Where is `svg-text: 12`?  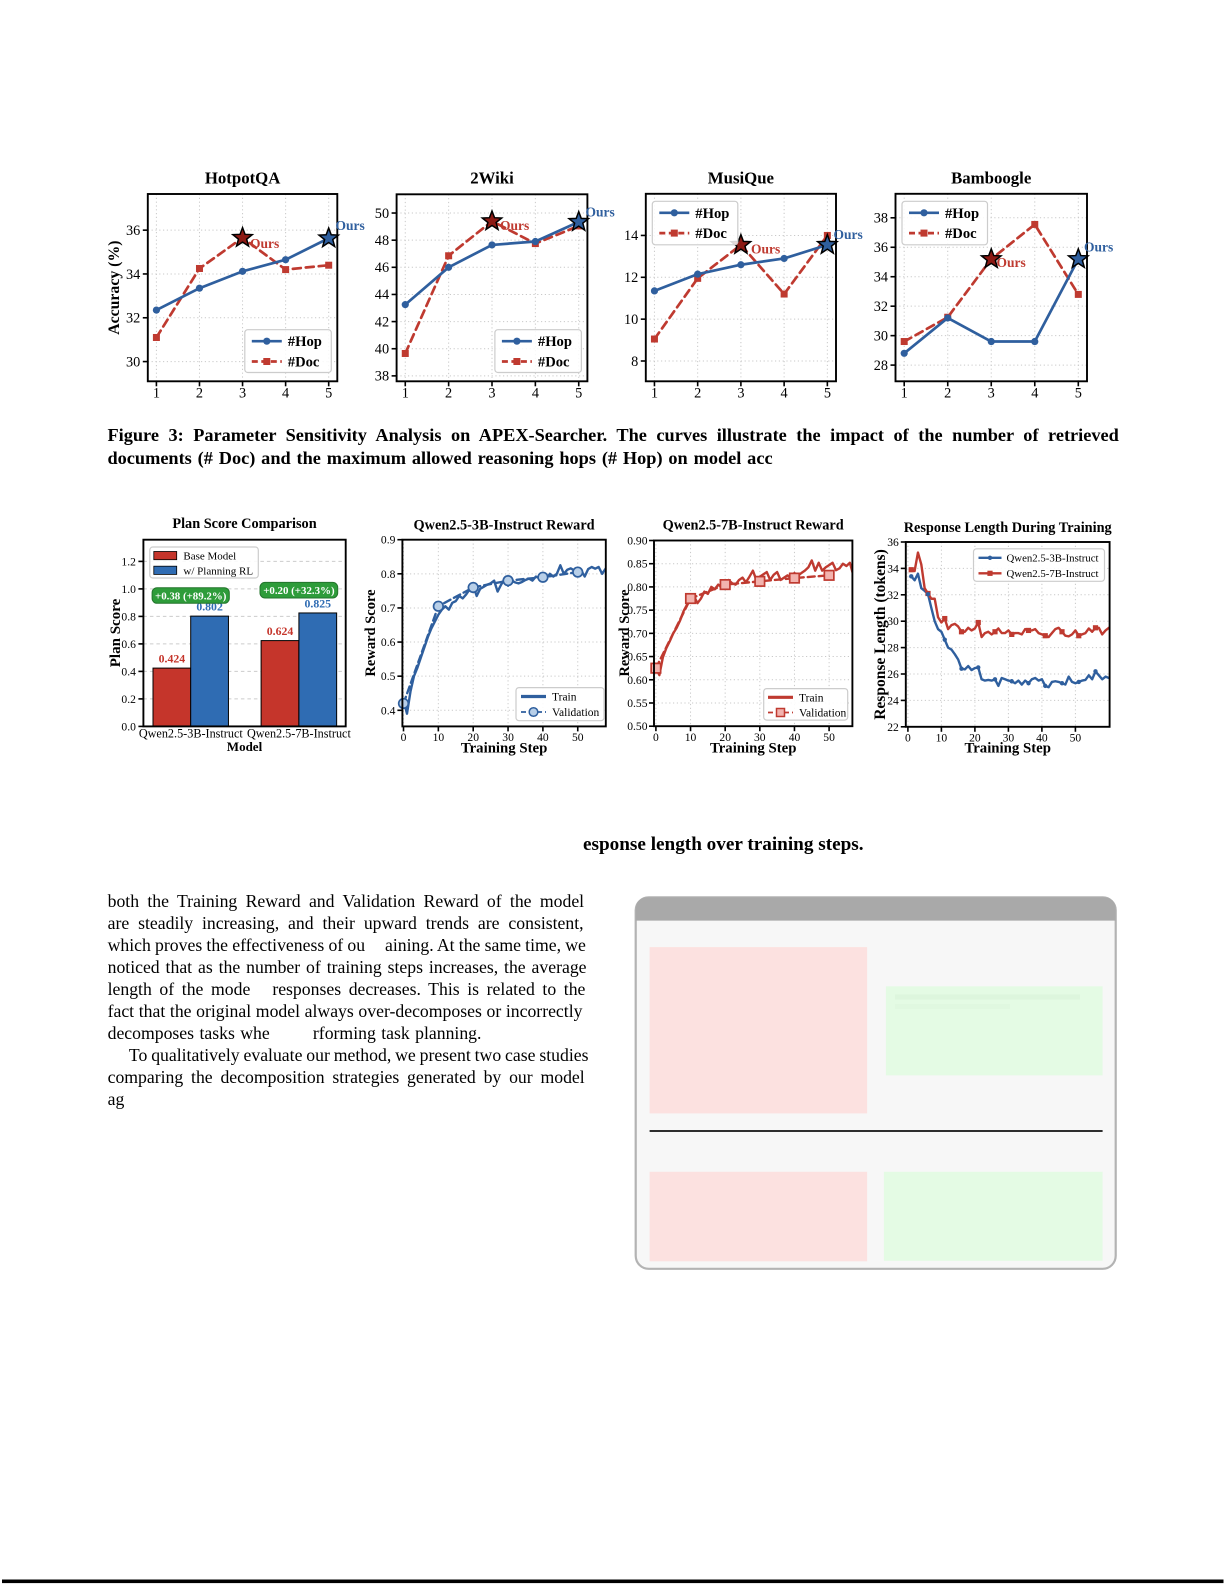 svg-text: 12 is located at coordinates (631, 278).